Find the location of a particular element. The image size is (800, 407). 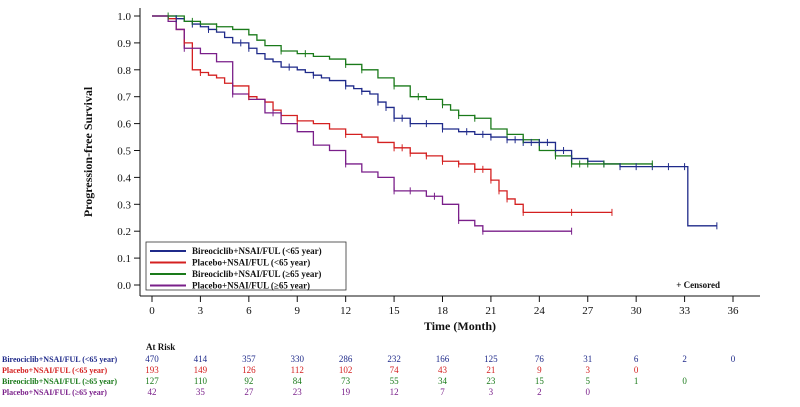

at-risk-value: 92 is located at coordinates (248, 381).